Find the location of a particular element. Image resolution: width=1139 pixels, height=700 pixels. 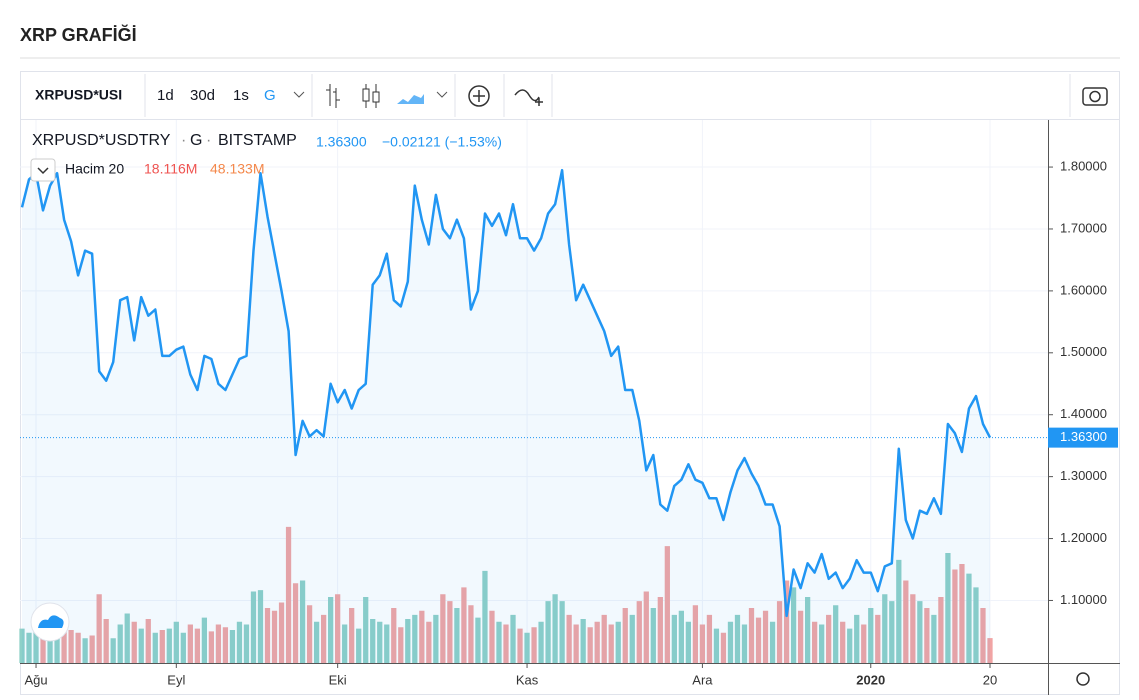

volume-legend-ma: 48.133M is located at coordinates (237, 169).